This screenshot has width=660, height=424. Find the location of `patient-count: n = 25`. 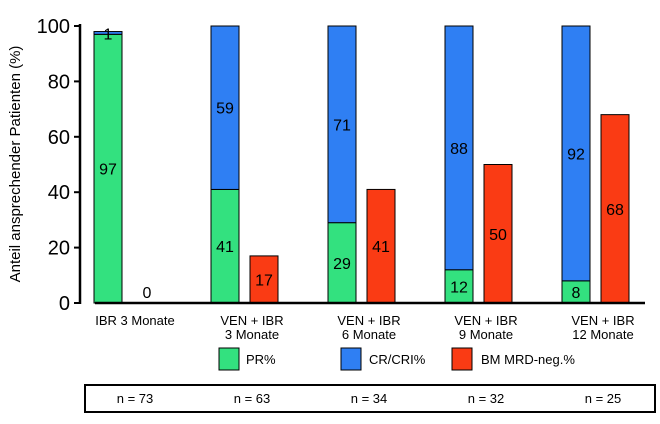

patient-count: n = 25 is located at coordinates (603, 398).